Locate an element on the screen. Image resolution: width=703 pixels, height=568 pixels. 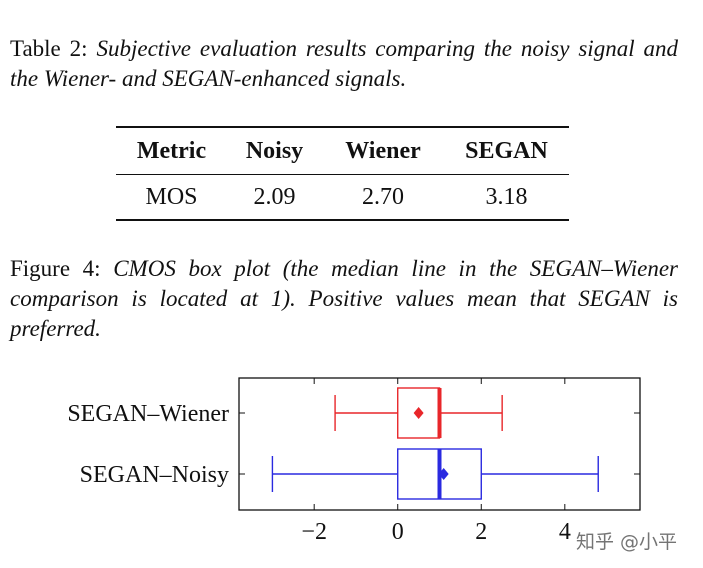
header-segan: SEGAN is located at coordinates (506, 150).